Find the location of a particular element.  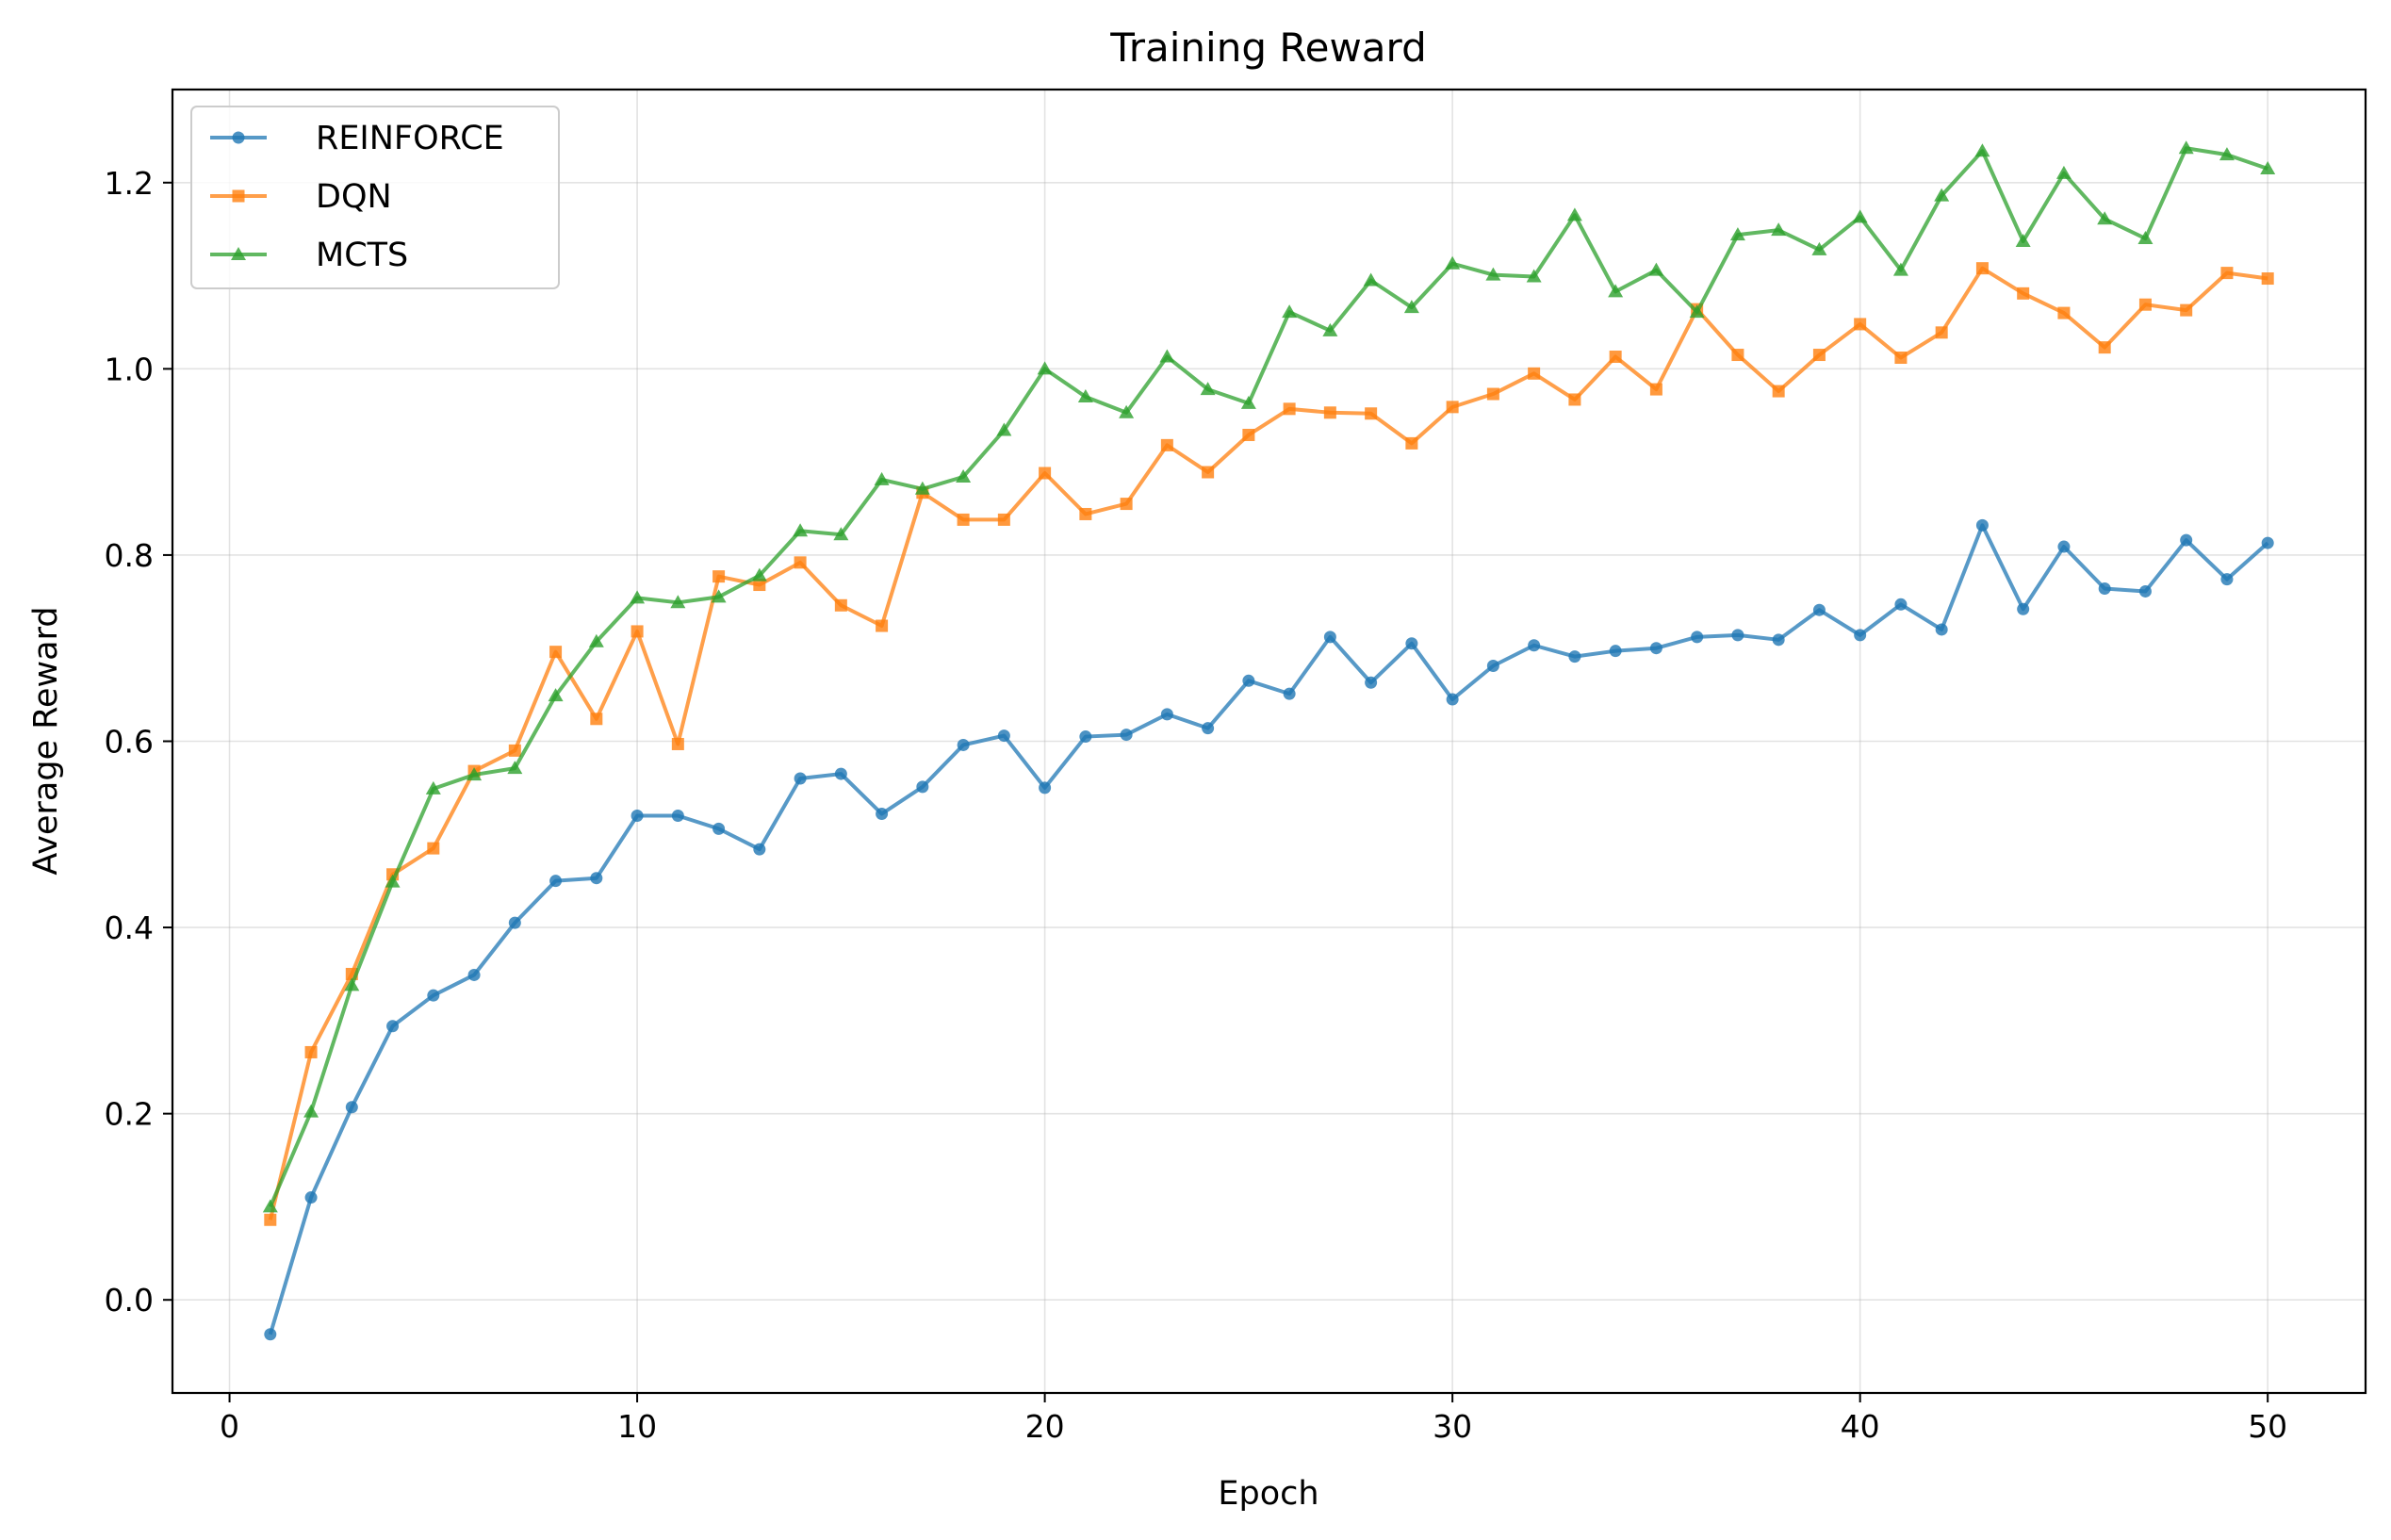

legend-item-reinforce: REINFORCE is located at coordinates (357, 138).